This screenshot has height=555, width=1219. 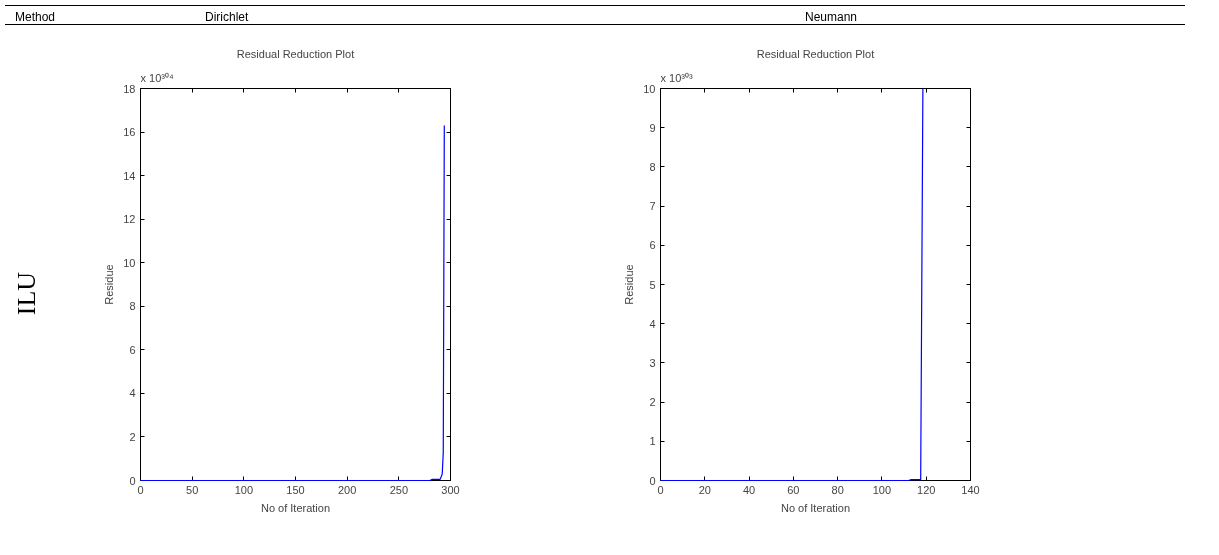 What do you see at coordinates (652, 441) in the screenshot?
I see `y-tick-label: 1` at bounding box center [652, 441].